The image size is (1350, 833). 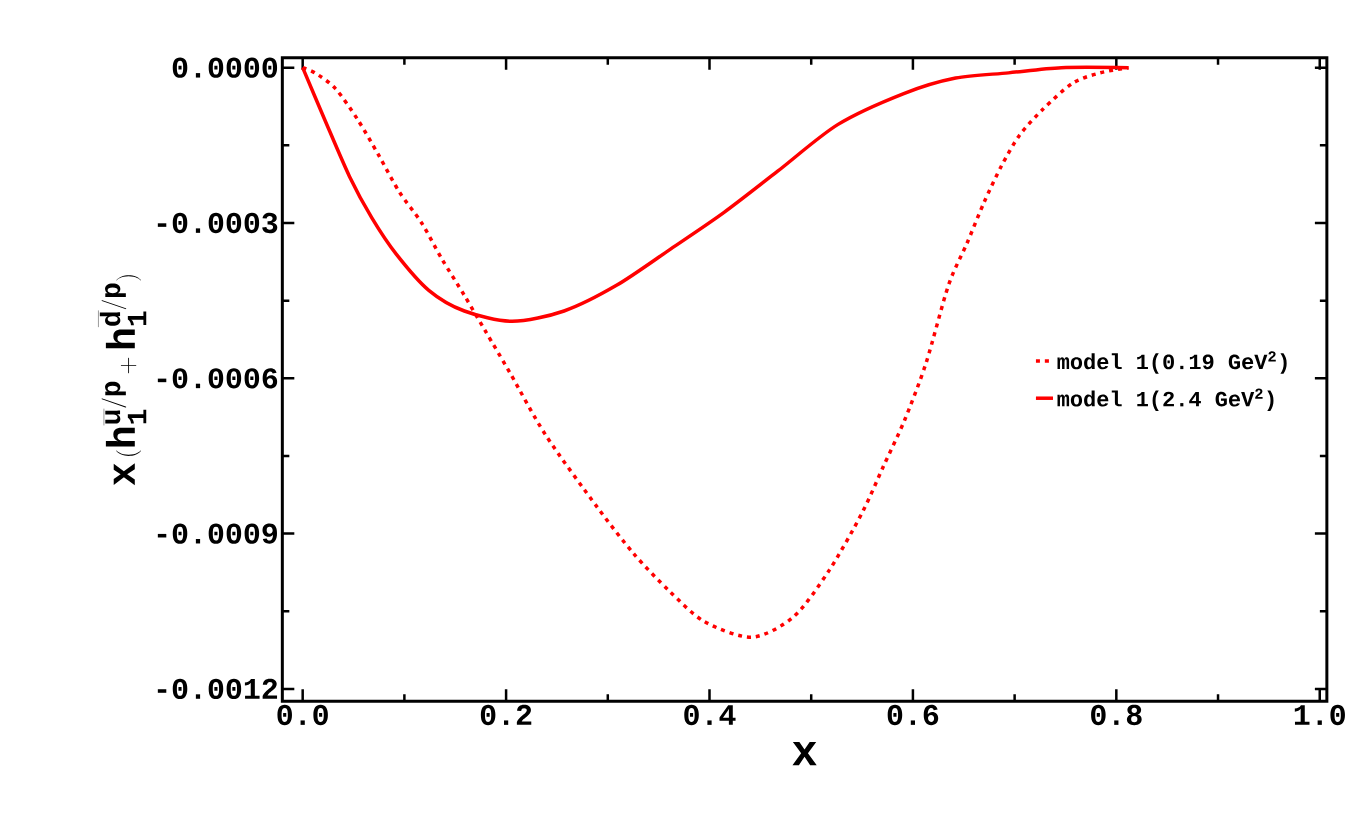 I want to click on legend-label: model 1(2.4 GeV$^{2}$), so click(x=1165, y=399).